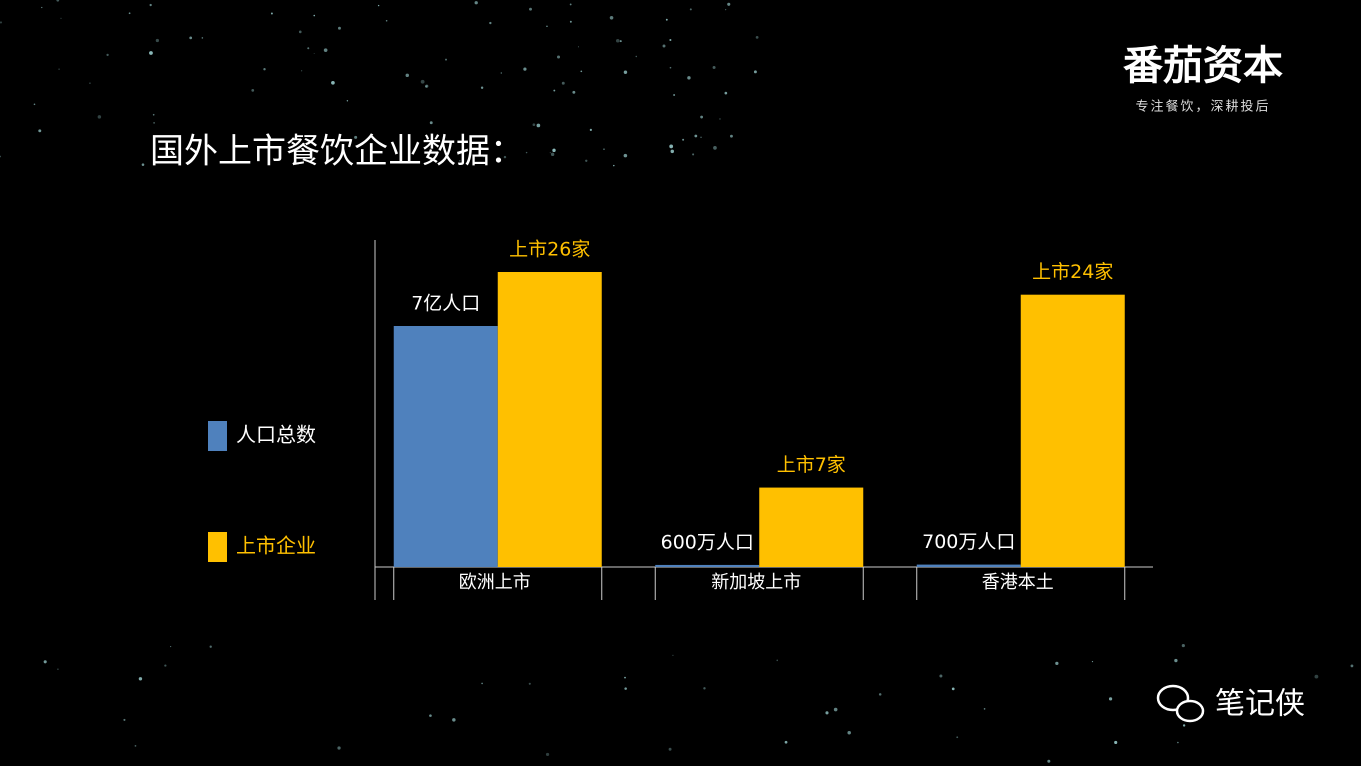  Describe the element at coordinates (276, 546) in the screenshot. I see `legend-label: 上市企业` at that location.